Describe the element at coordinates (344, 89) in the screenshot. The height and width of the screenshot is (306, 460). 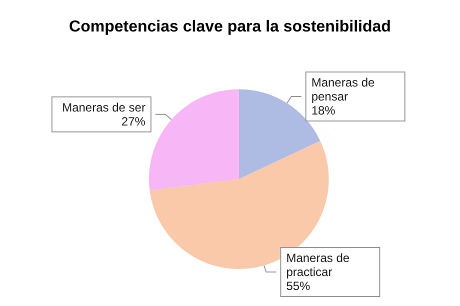
I see `slice-label: Maneras de pensar` at that location.